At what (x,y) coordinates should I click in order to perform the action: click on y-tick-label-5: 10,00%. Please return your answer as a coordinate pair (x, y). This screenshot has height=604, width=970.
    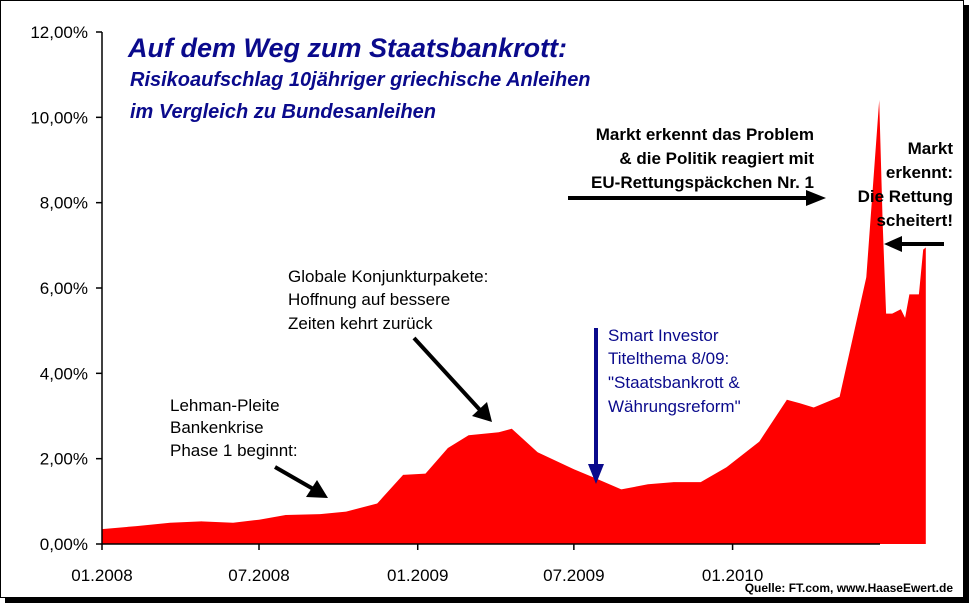
    Looking at the image, I should click on (59, 117).